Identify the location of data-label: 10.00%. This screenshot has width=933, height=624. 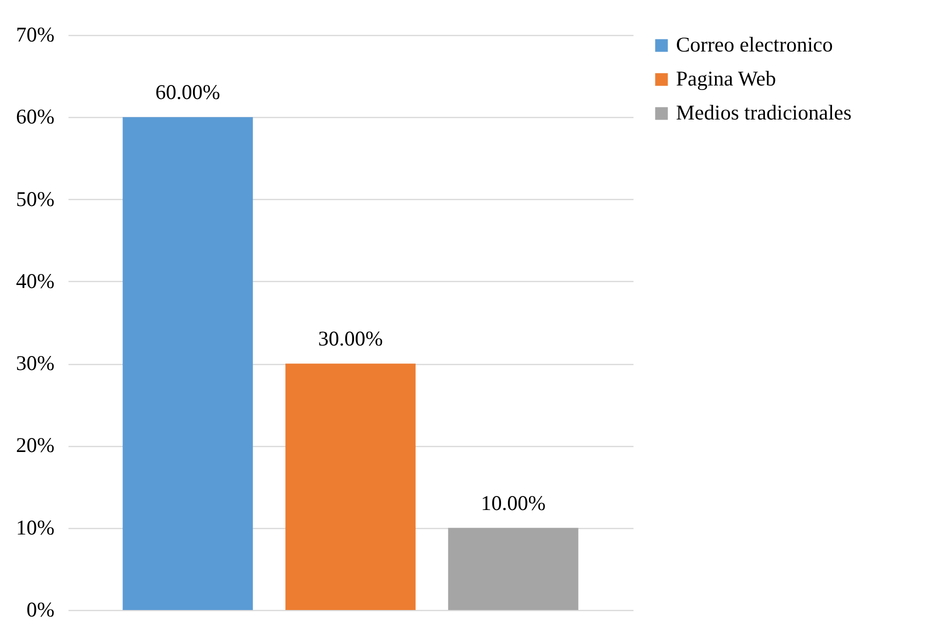
(513, 502).